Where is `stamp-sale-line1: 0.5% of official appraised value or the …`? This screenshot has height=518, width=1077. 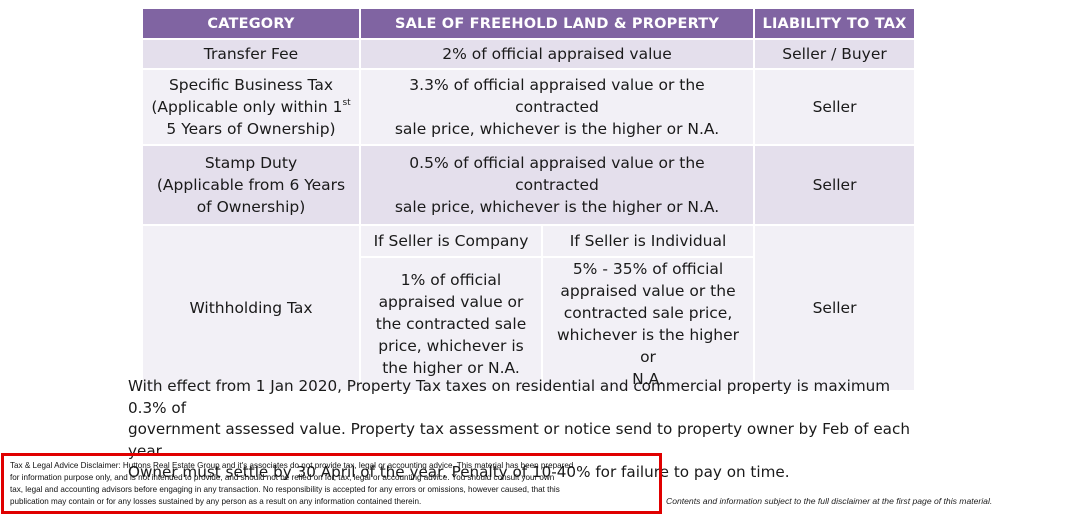 stamp-sale-line1: 0.5% of official appraised value or the … is located at coordinates (557, 174).